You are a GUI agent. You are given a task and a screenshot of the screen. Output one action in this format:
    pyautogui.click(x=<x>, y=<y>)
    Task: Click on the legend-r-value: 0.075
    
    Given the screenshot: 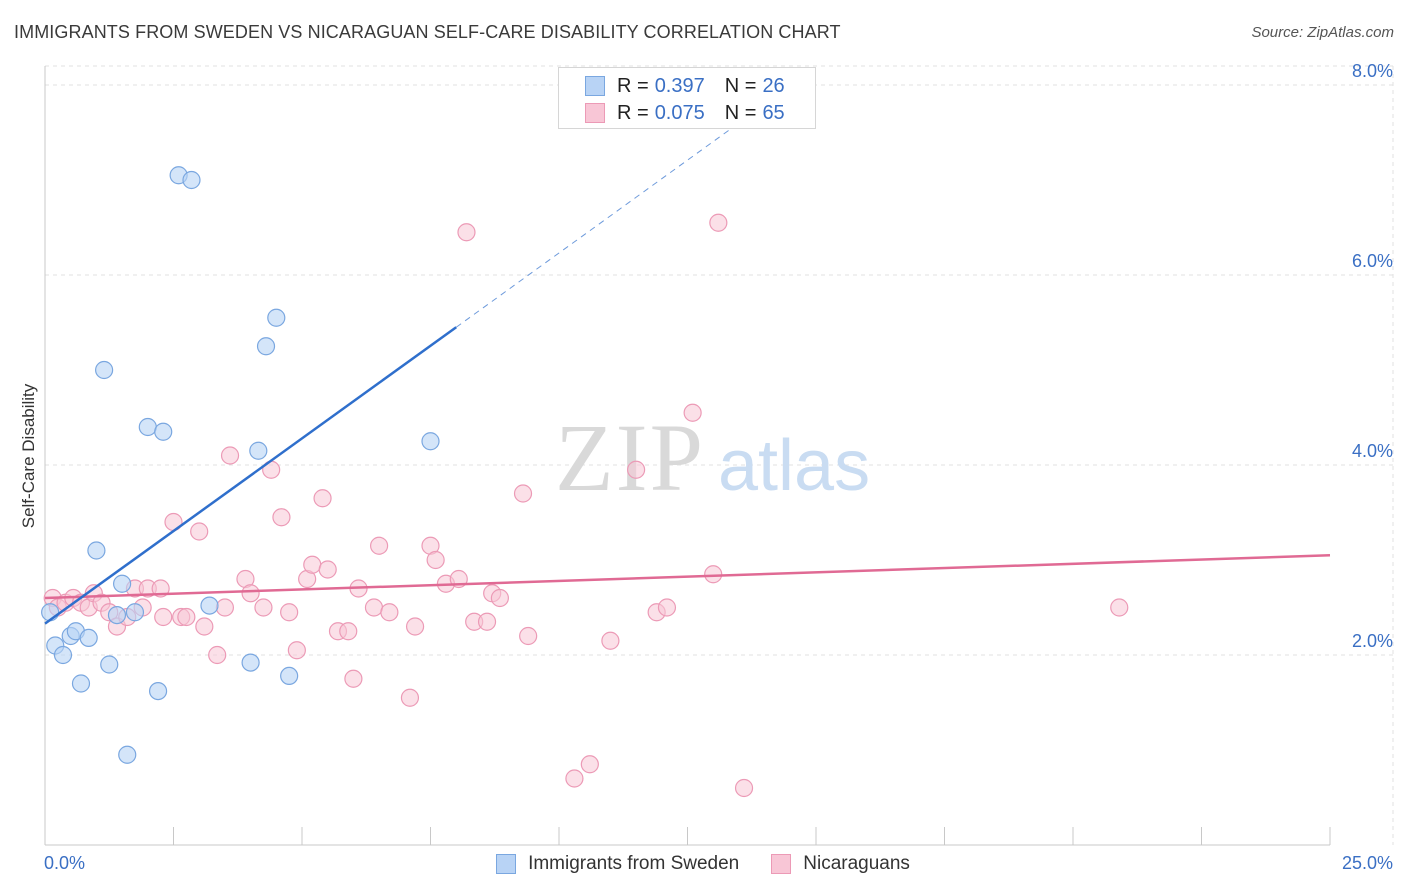 What is the action you would take?
    pyautogui.click(x=679, y=112)
    